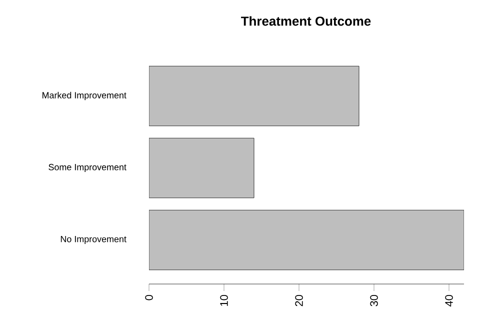 The height and width of the screenshot is (332, 480). What do you see at coordinates (87, 168) in the screenshot?
I see `y-tick-label: Some Improvement` at bounding box center [87, 168].